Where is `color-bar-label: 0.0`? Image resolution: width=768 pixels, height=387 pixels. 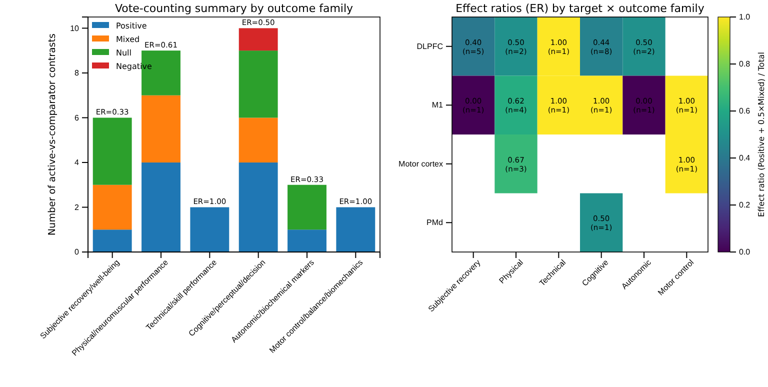
color-bar-label: 0.0 is located at coordinates (745, 252).